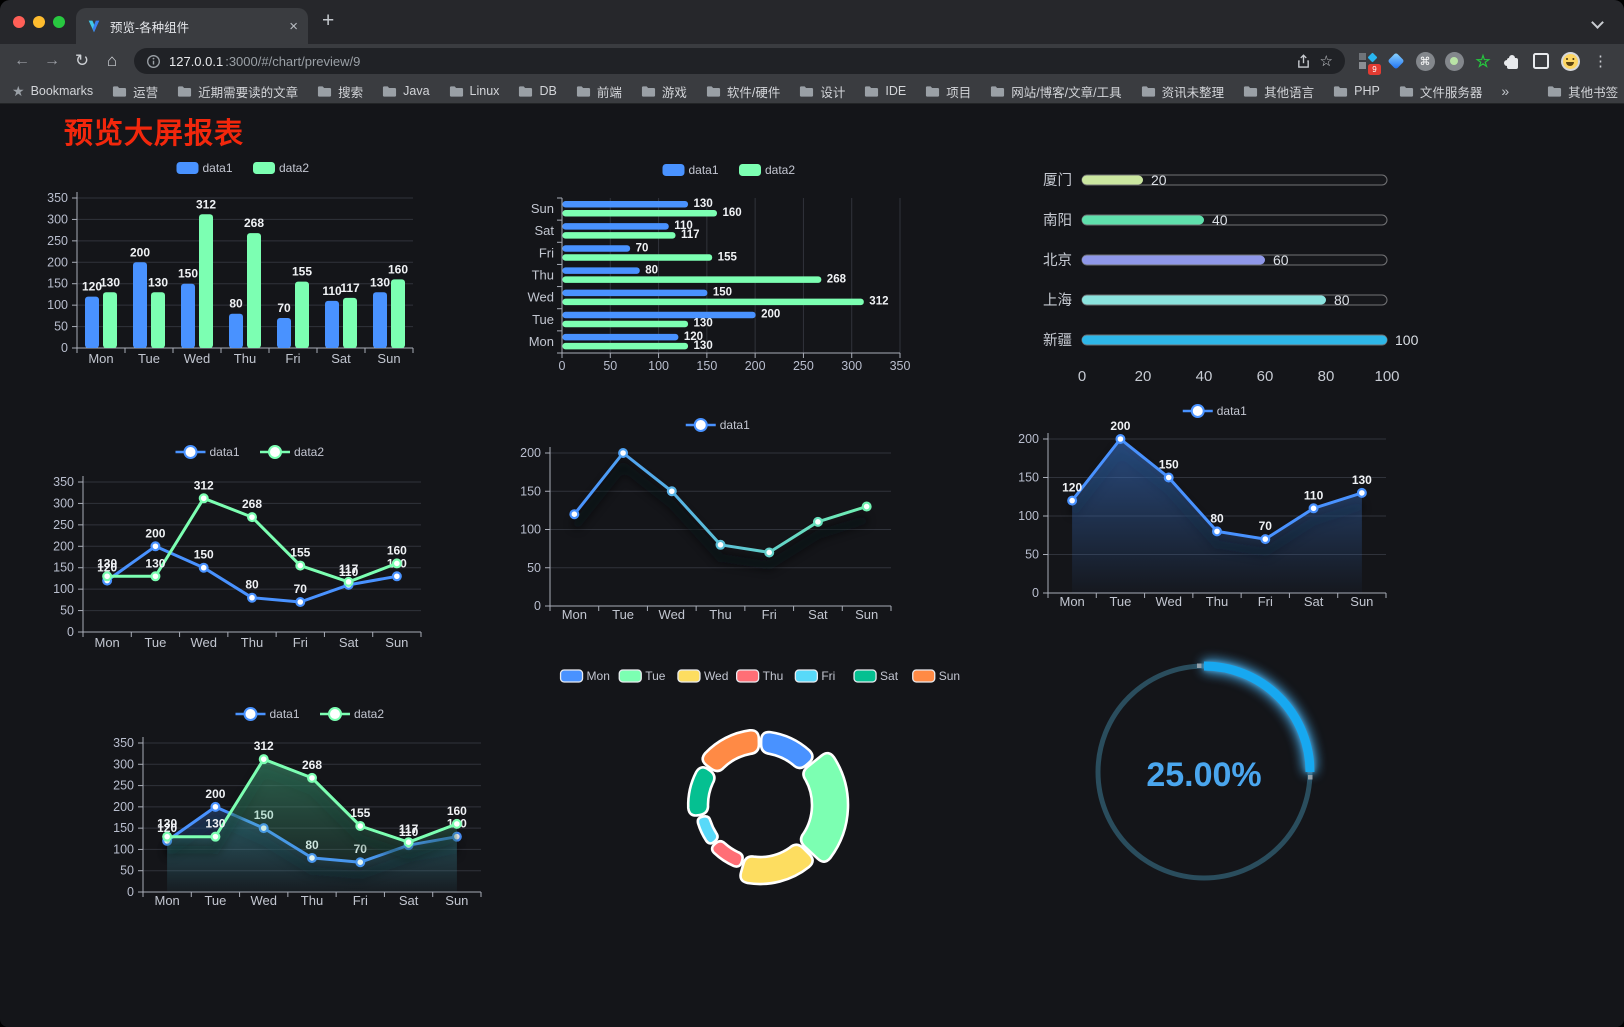 The height and width of the screenshot is (1027, 1624). What do you see at coordinates (406, 91) in the screenshot?
I see `bookmark-folder: Java` at bounding box center [406, 91].